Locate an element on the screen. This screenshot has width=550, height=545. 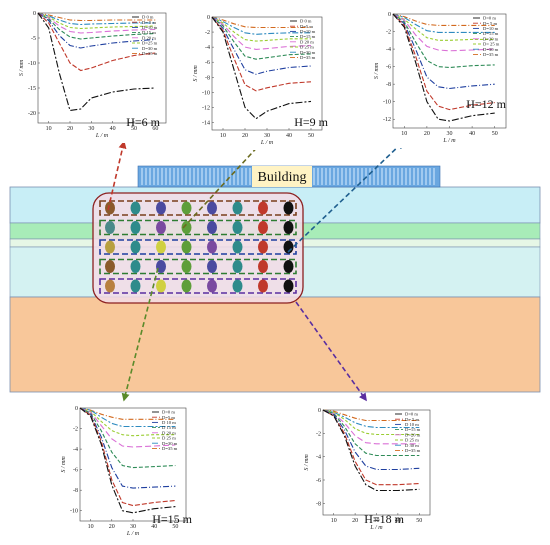
legend-label: D= 5 m is located at coordinates (149, 22).